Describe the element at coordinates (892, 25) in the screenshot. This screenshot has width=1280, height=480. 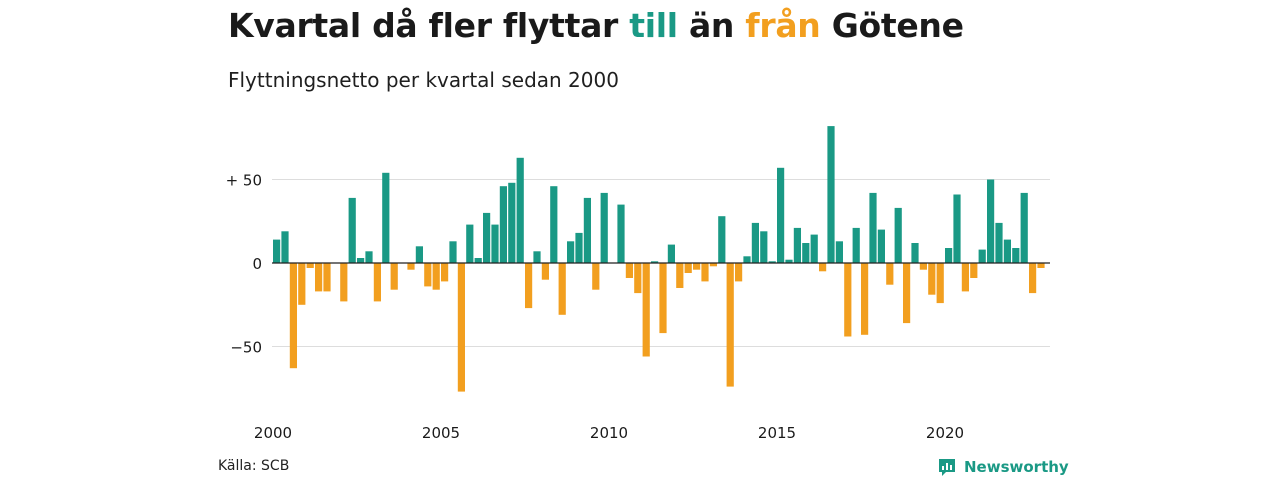
I see `title-part-3: Götene` at that location.